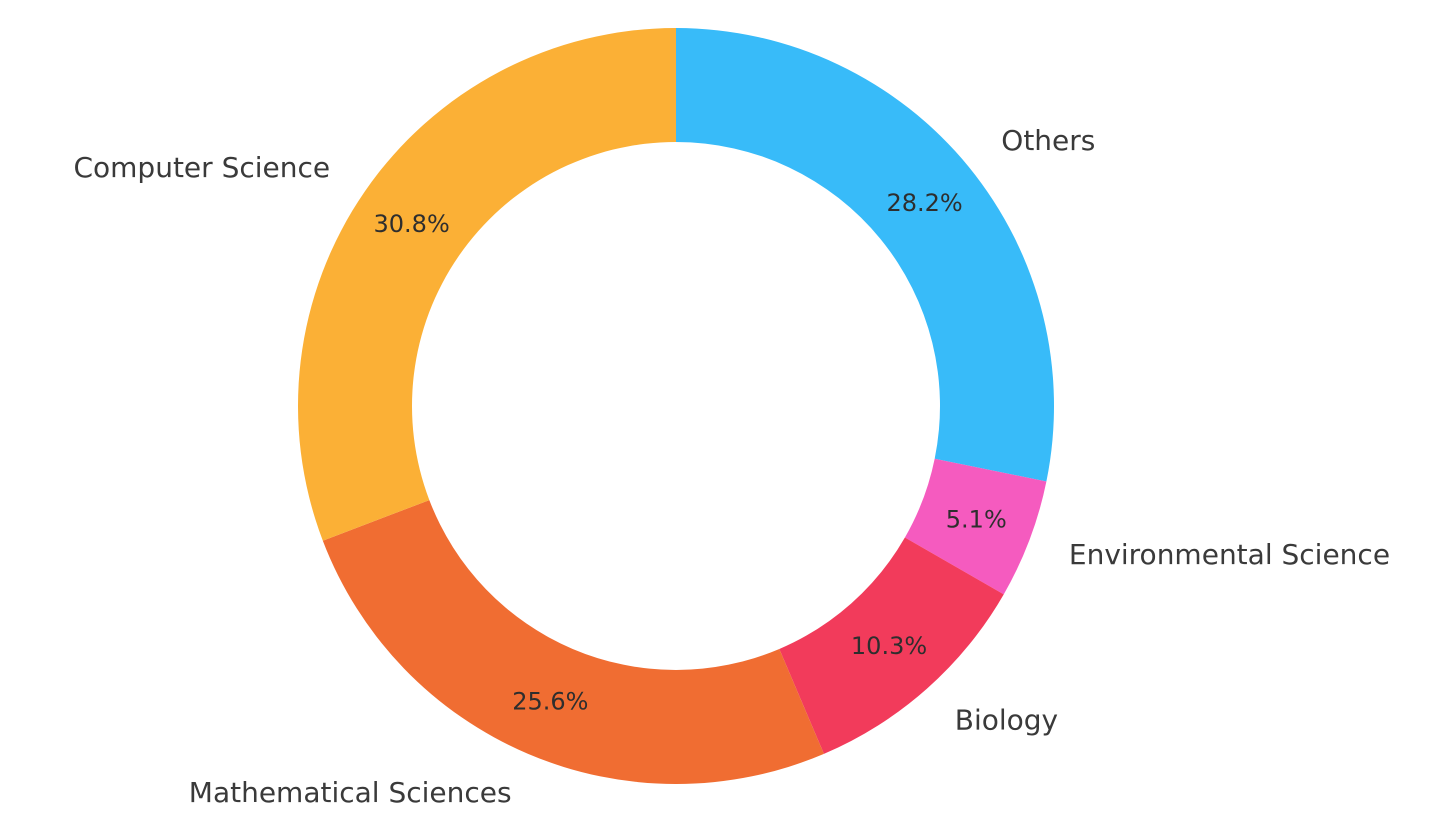 This screenshot has width=1456, height=832. I want to click on category-label-others: Others, so click(1048, 140).